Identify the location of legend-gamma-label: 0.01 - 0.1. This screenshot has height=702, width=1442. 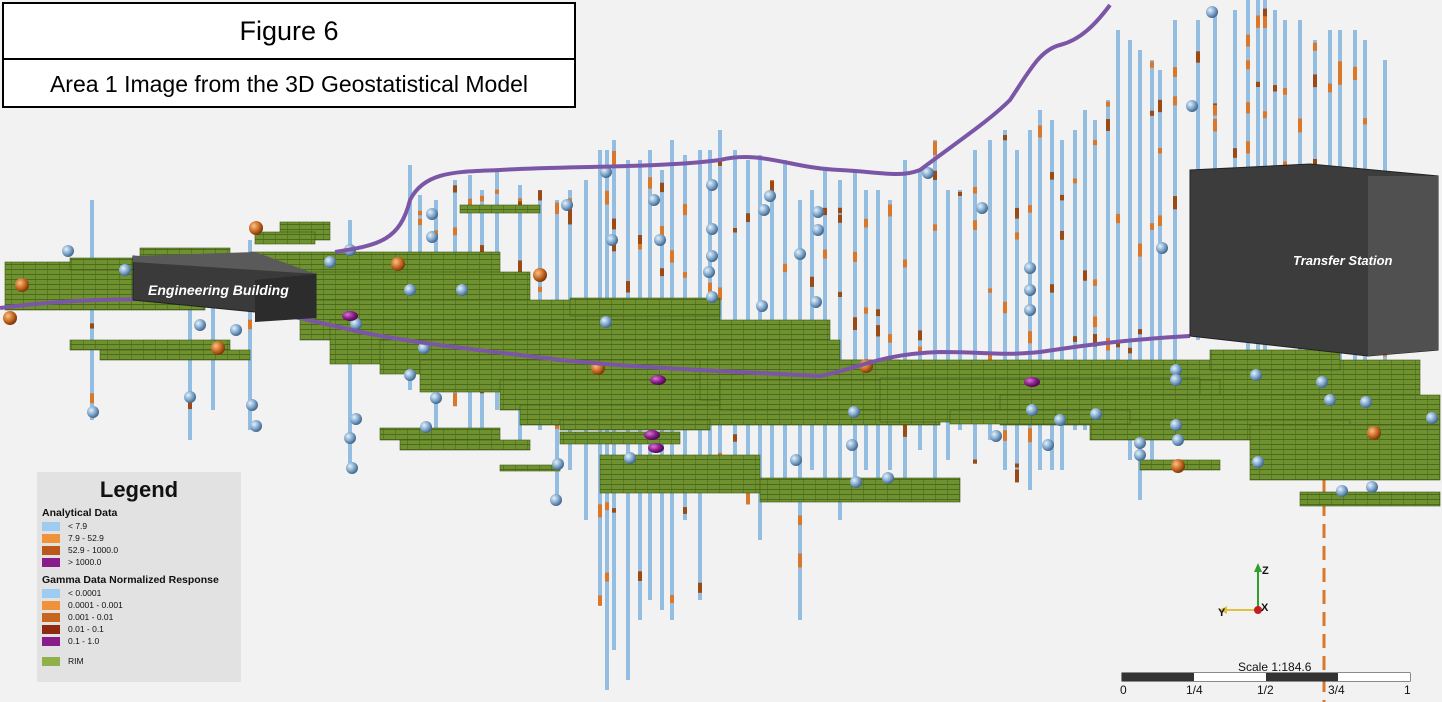
(86, 629).